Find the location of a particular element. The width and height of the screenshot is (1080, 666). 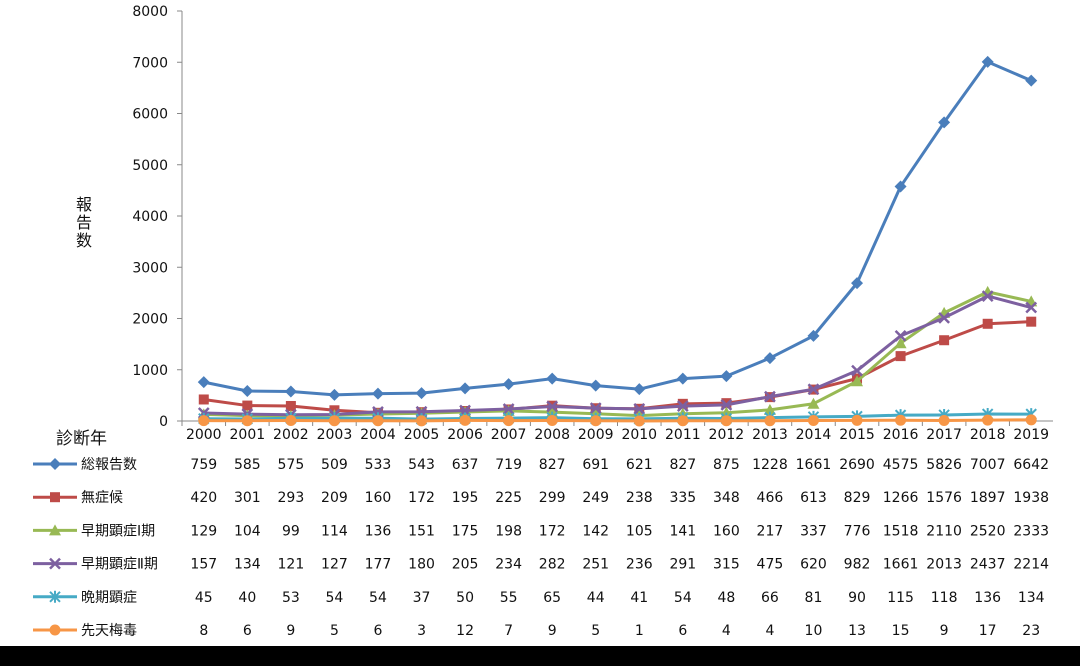

legend-marker-late is located at coordinates (55, 596).